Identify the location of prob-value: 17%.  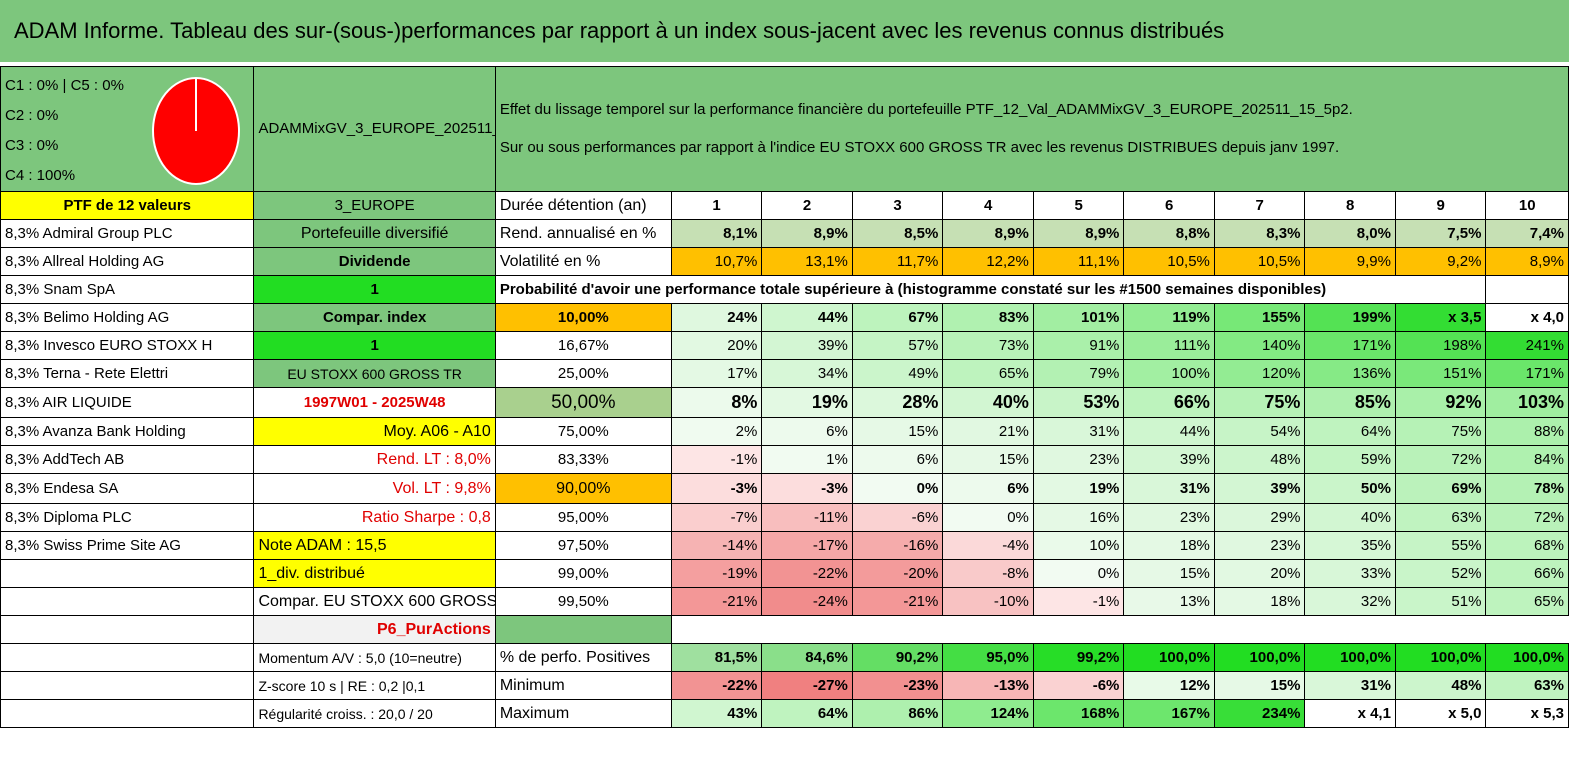
(716, 373).